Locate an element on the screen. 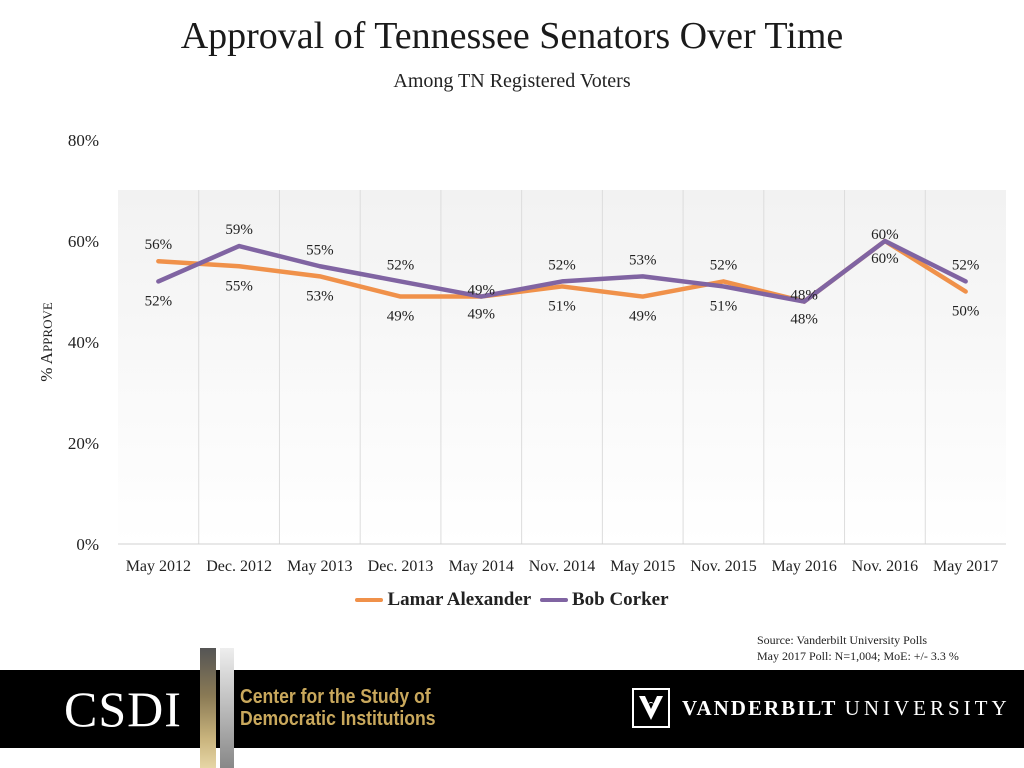 The height and width of the screenshot is (768, 1024). y-tick-label: 60% is located at coordinates (83, 241).